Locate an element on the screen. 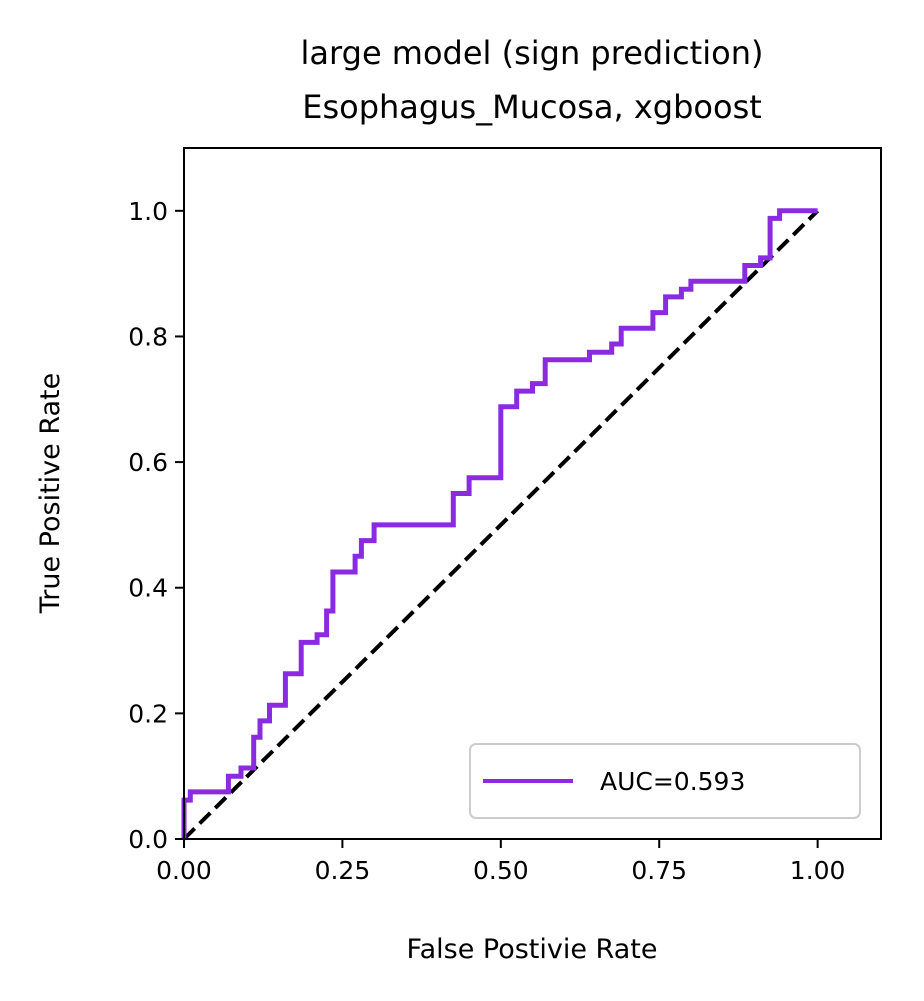 This screenshot has height=1001, width=924. y-tick-label: 1.0 is located at coordinates (148, 211).